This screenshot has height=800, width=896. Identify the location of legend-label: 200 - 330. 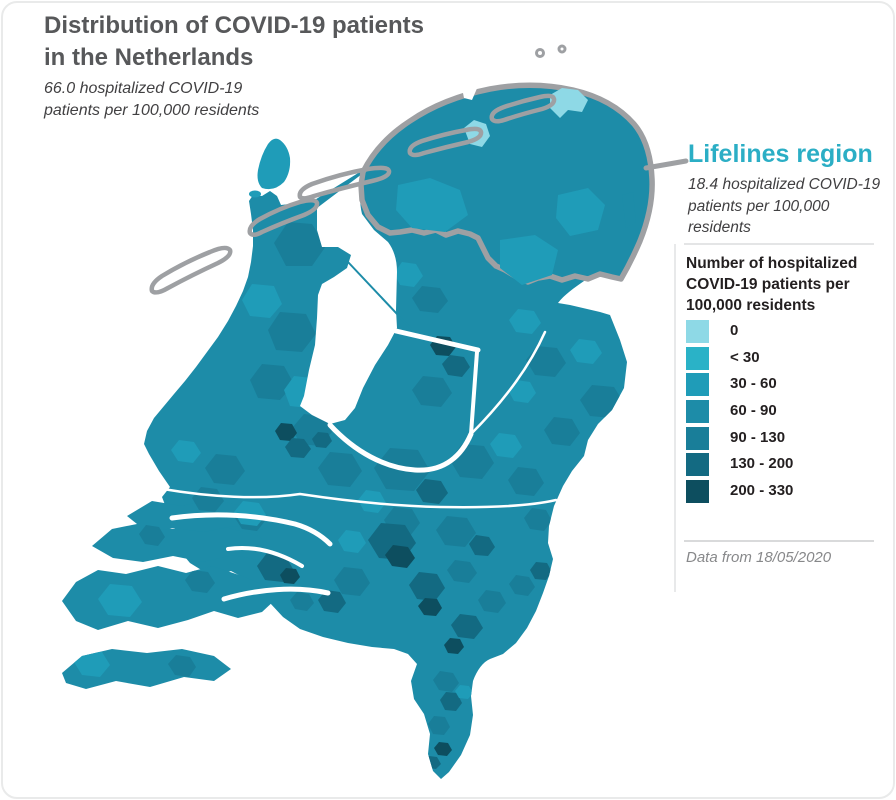
(762, 490).